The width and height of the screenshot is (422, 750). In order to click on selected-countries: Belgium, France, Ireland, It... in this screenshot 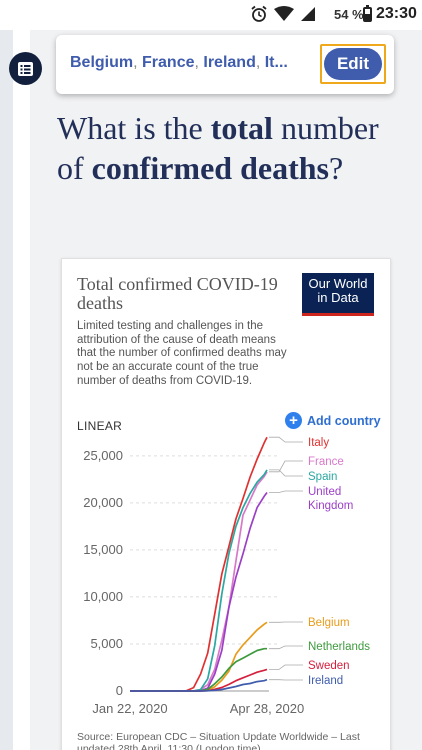, I will do `click(179, 62)`.